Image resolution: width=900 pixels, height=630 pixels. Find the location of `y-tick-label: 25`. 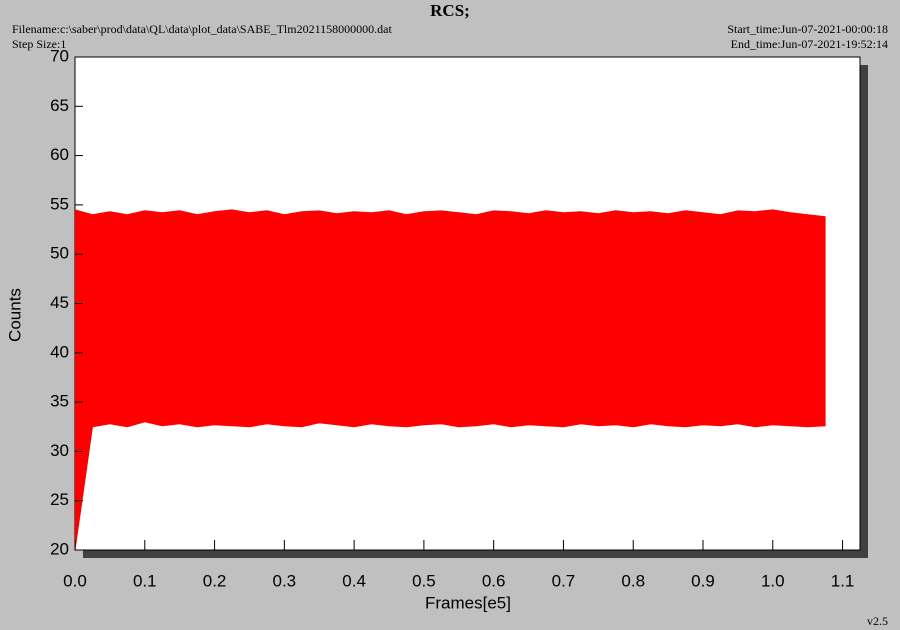

y-tick-label: 25 is located at coordinates (59, 499).